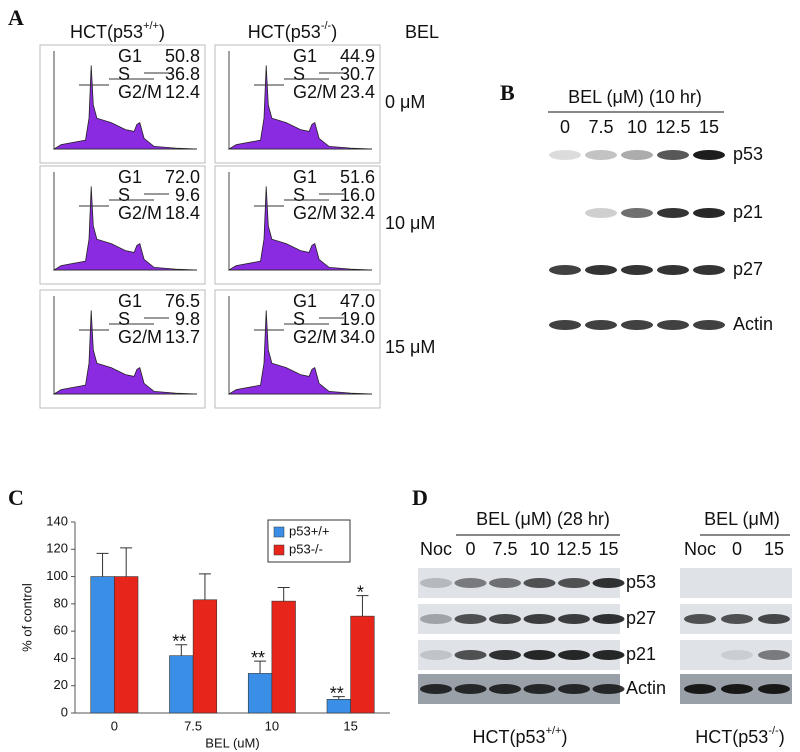 This screenshot has width=800, height=752. What do you see at coordinates (405, 102) in the screenshot?
I see `dose-label: 0 μM` at bounding box center [405, 102].